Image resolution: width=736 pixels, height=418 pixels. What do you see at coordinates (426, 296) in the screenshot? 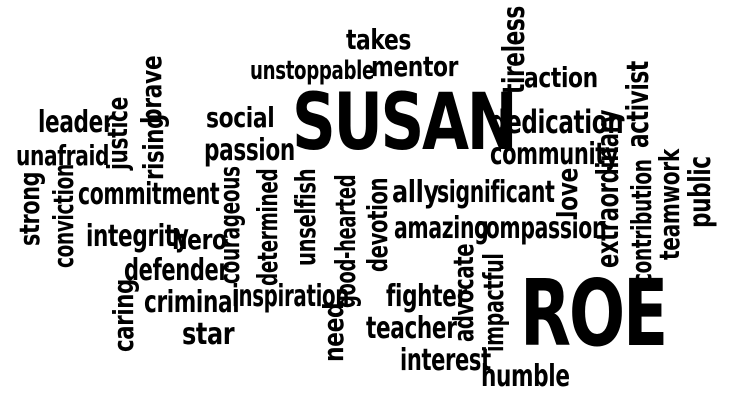
I see `word-fighter: fighter` at bounding box center [426, 296].